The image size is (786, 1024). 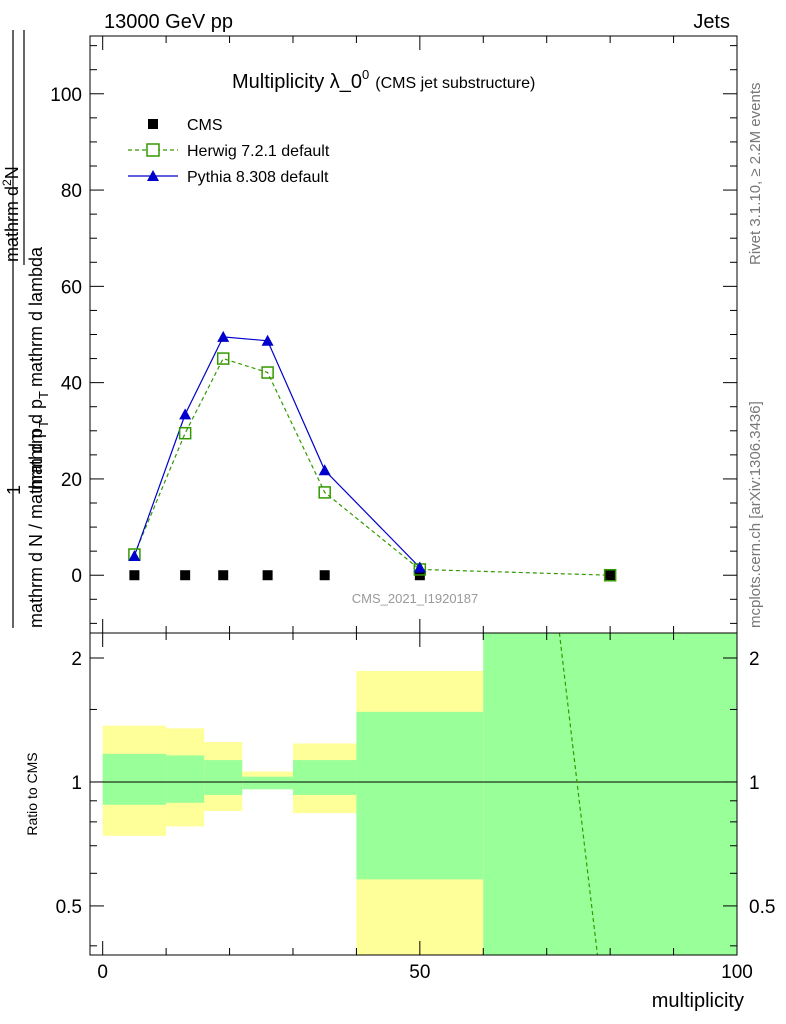 What do you see at coordinates (71, 287) in the screenshot?
I see `y-tick-label: 60` at bounding box center [71, 287].